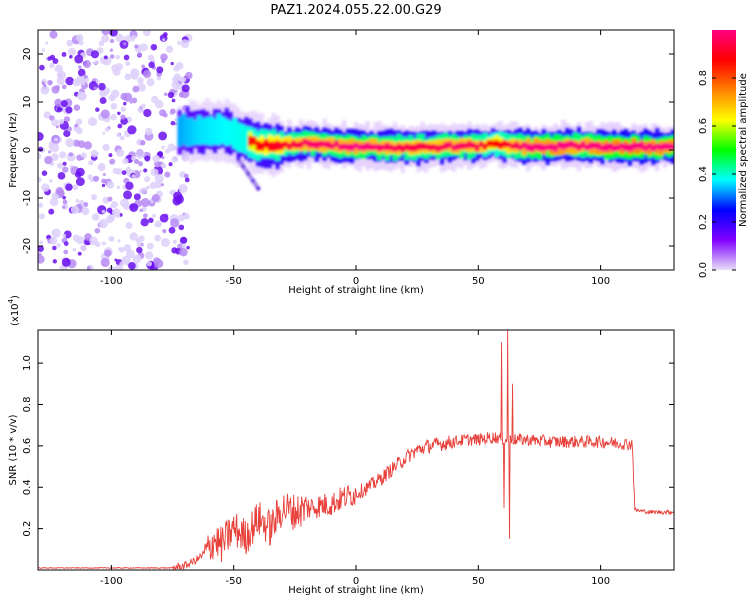  I want to click on snr-multiplier-base: (x10, so click(15, 314).